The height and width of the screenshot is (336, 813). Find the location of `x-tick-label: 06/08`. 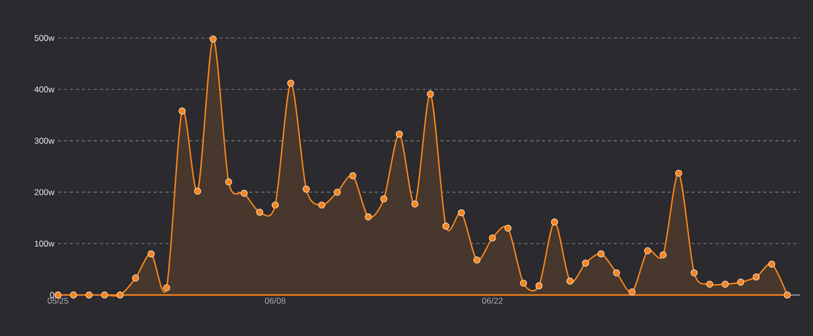

x-tick-label: 06/08 is located at coordinates (275, 301).